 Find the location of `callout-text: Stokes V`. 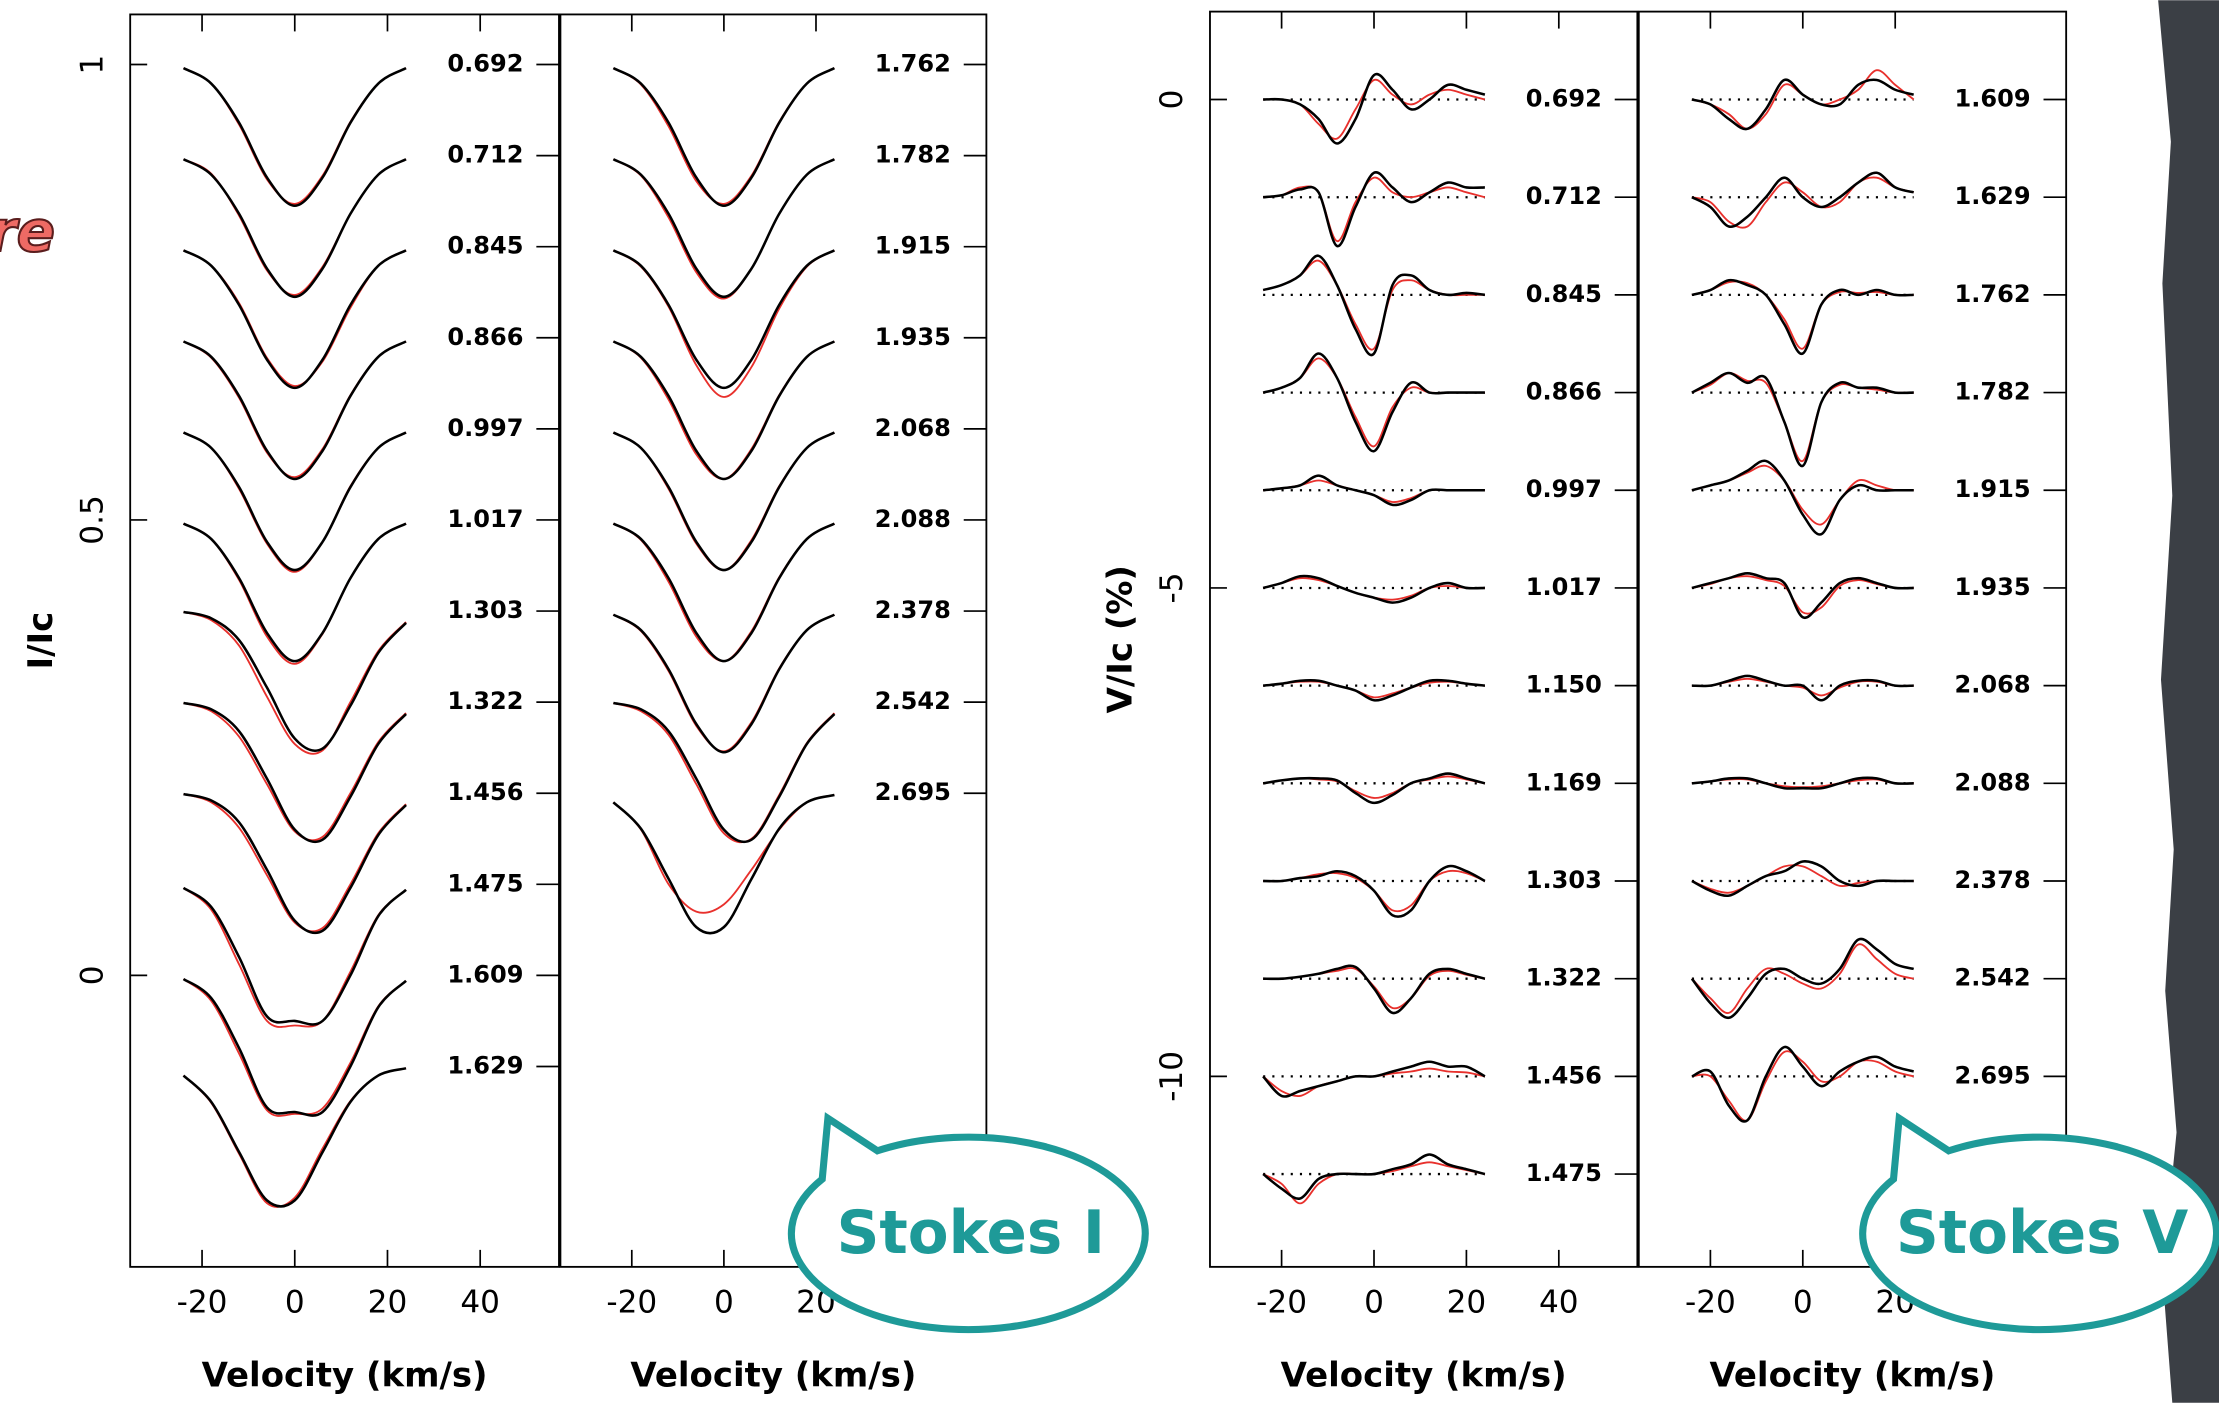

callout-text: Stokes V is located at coordinates (2042, 1233).